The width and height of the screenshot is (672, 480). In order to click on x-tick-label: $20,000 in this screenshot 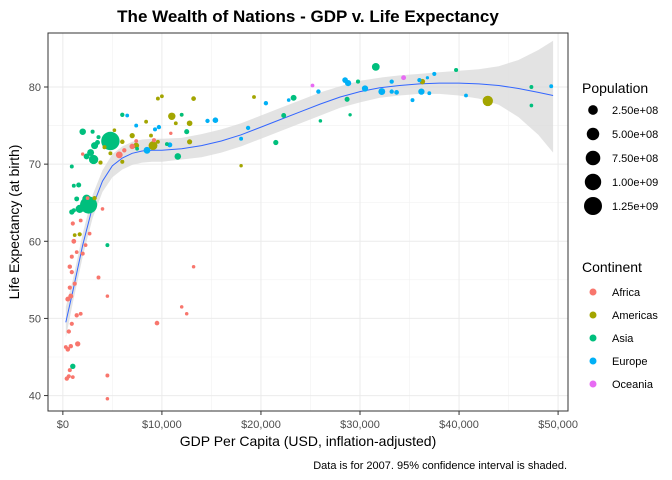, I will do `click(261, 425)`.